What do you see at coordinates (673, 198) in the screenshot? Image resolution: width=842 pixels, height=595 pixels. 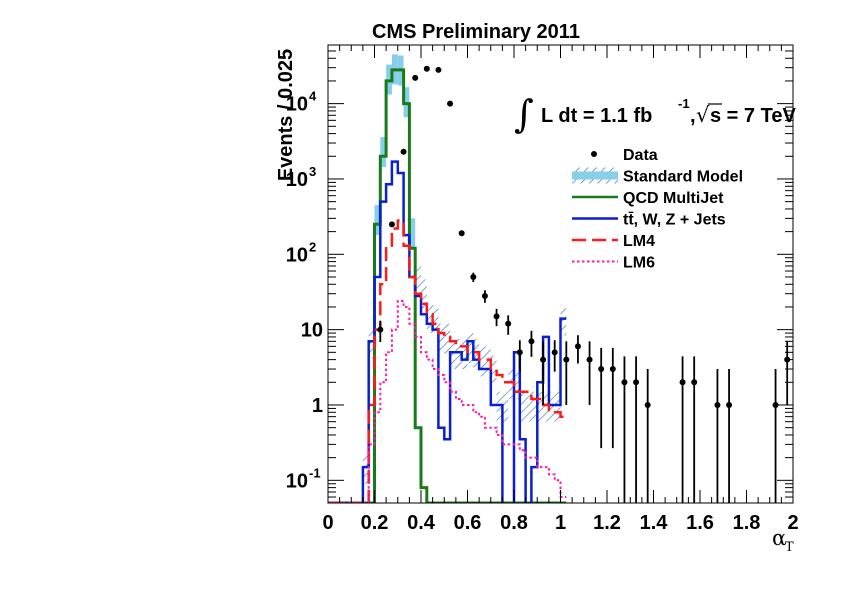 I see `legend-label-qcd-multijet: QCD MultiJet` at bounding box center [673, 198].